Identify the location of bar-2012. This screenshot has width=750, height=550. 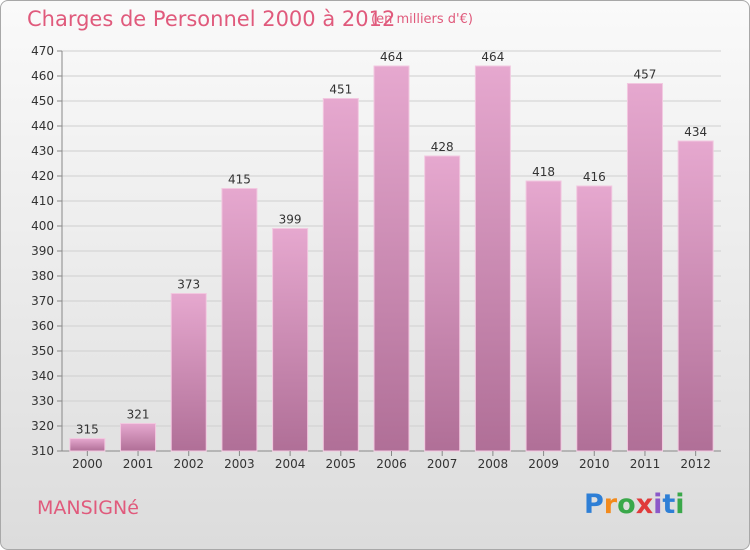
(695, 296).